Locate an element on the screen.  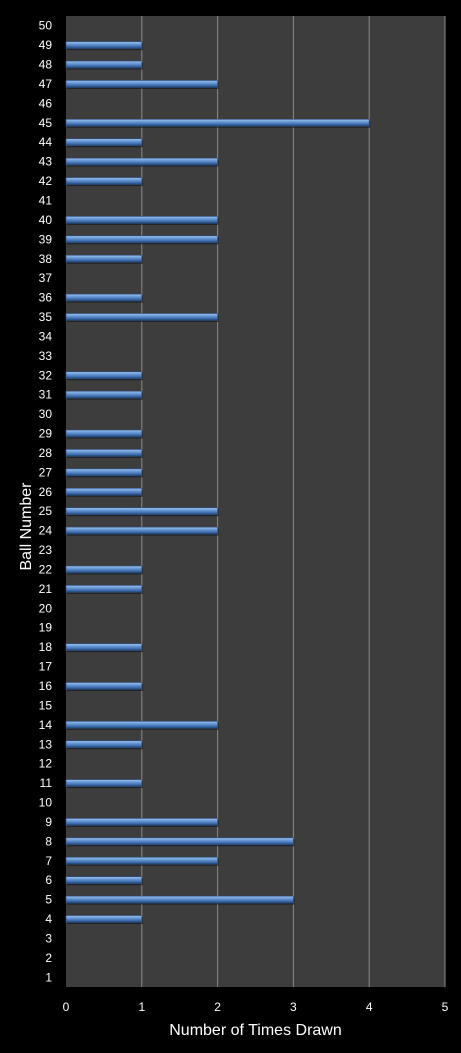
y-tick-label: 5 is located at coordinates (48, 900).